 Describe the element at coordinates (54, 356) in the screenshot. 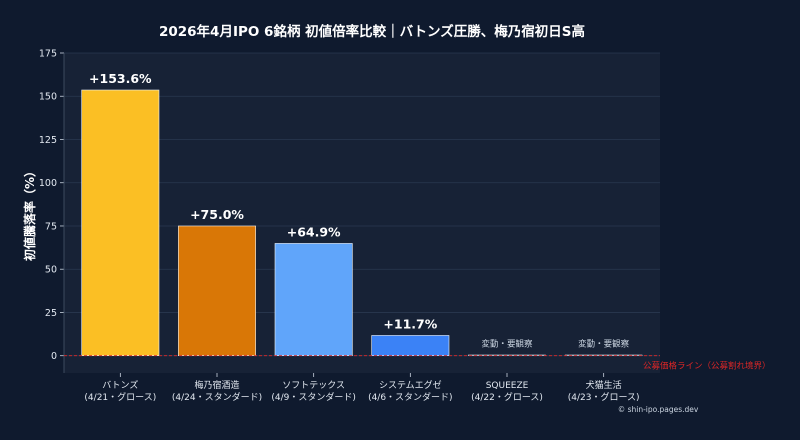

I see `y-tick-label: 0` at that location.